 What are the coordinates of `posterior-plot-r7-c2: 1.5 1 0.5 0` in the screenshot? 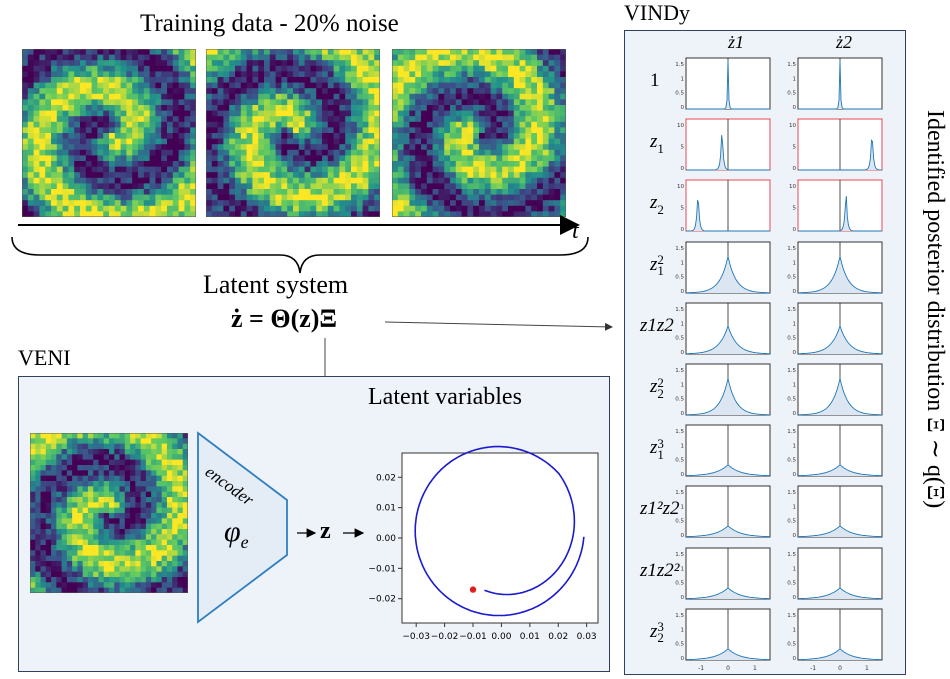 It's located at (835, 512).